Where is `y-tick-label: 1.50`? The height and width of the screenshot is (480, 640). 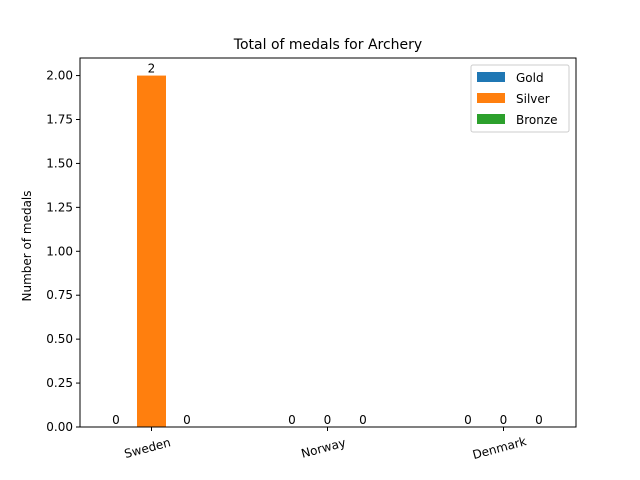 y-tick-label: 1.50 is located at coordinates (59, 163).